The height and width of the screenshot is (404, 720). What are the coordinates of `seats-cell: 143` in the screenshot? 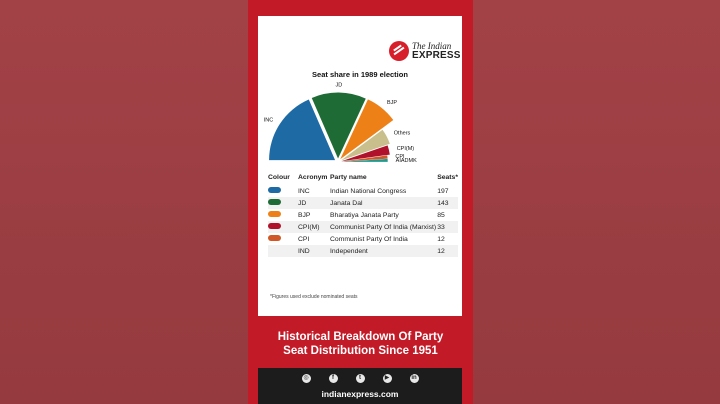 It's located at (447, 203).